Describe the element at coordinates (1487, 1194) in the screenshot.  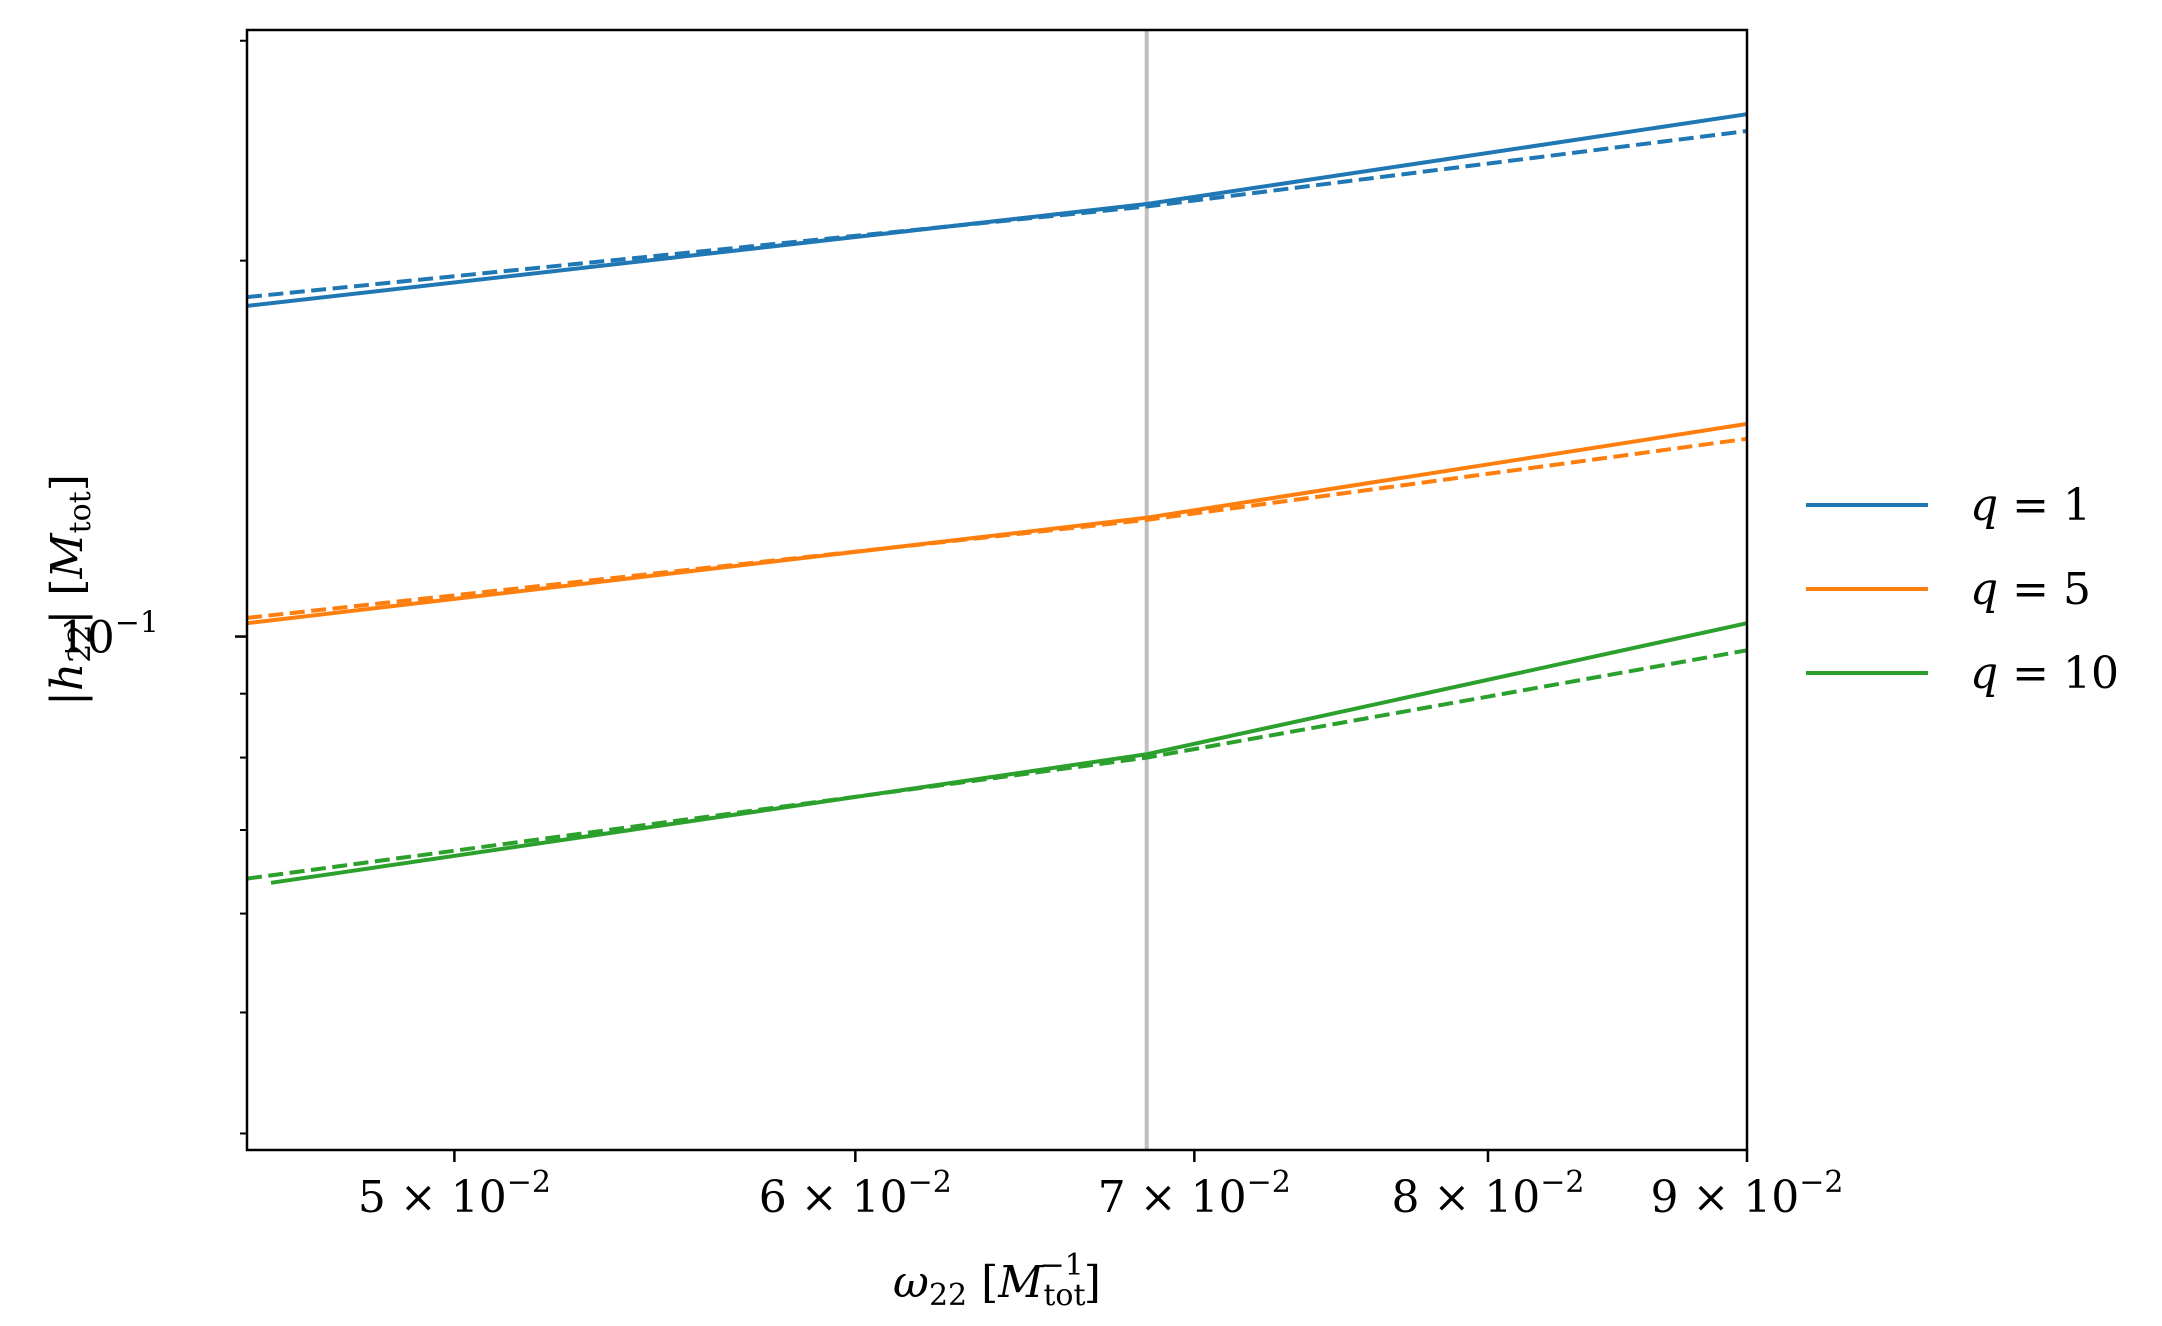
I see `x-tick-label: 8 × 10⁻²` at that location.